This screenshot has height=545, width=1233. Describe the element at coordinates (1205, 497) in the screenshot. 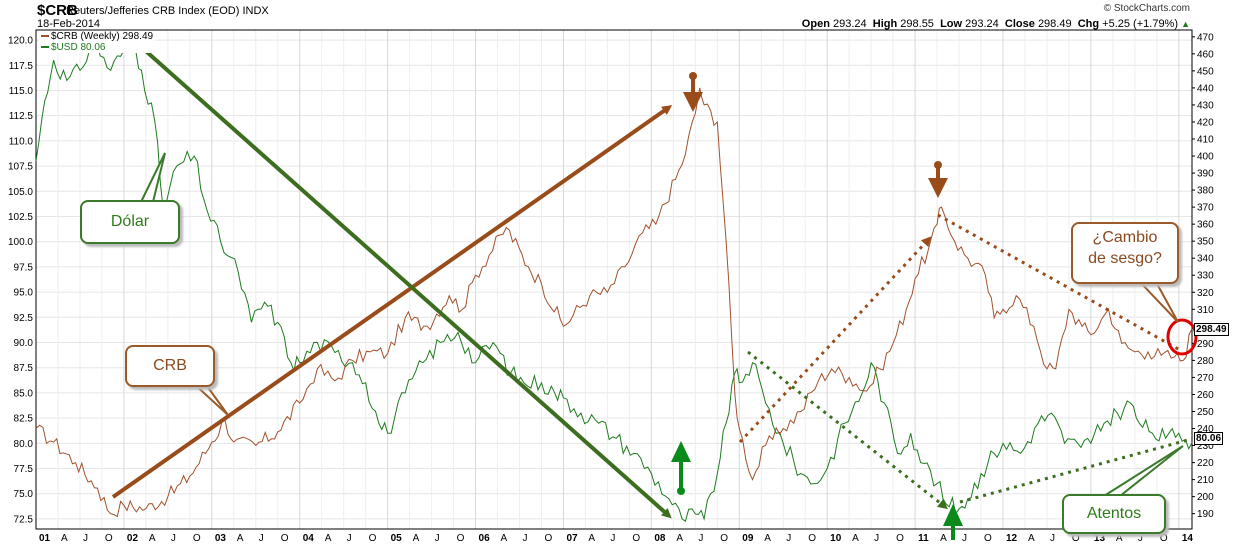

I see `right-tick-label: 200` at that location.